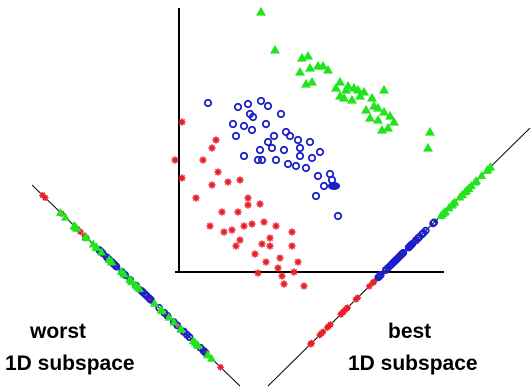 Image resolution: width=532 pixels, height=388 pixels. What do you see at coordinates (409, 331) in the screenshot?
I see `best-label-line1: best` at bounding box center [409, 331].